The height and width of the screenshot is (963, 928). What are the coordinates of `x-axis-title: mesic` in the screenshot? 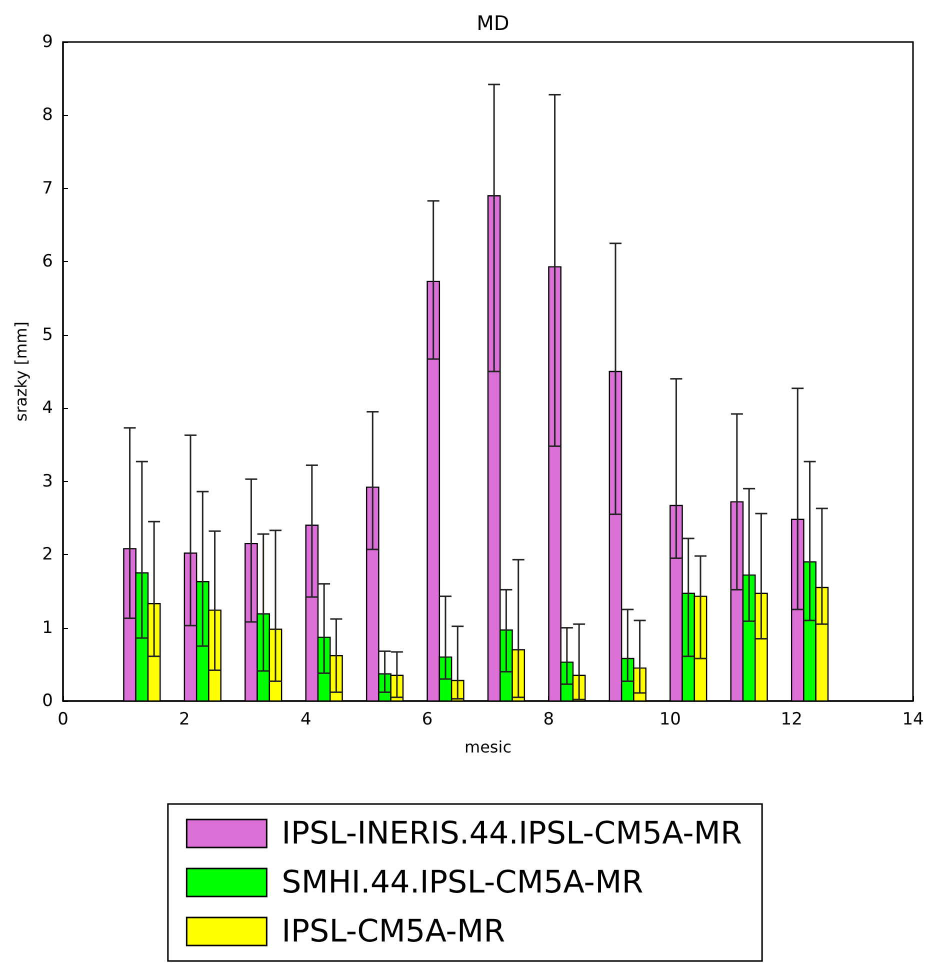 It's located at (488, 747).